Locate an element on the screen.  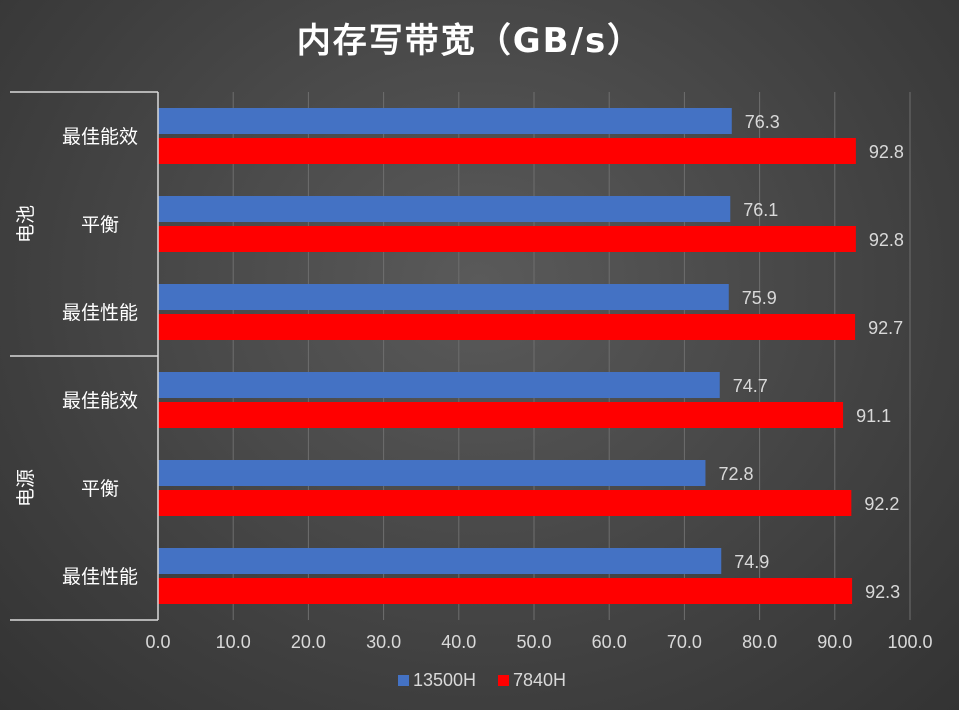
legend: 13500H 7840H is located at coordinates (482, 680).